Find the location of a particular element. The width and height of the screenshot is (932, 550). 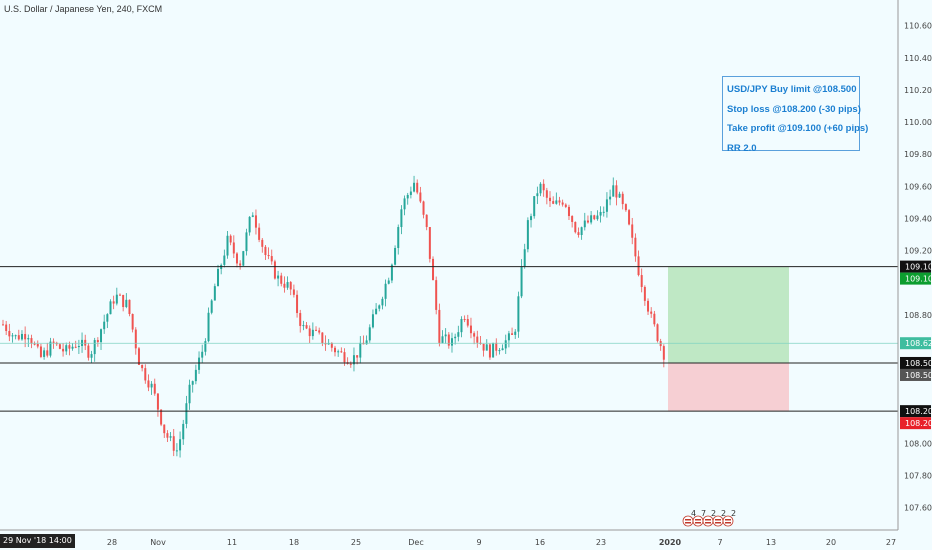

note-buy-limit: USD/JPY Buy limit @108.500 is located at coordinates (792, 89).